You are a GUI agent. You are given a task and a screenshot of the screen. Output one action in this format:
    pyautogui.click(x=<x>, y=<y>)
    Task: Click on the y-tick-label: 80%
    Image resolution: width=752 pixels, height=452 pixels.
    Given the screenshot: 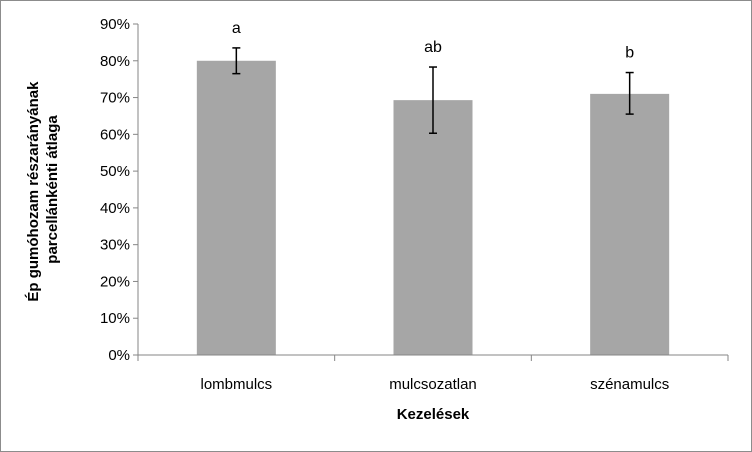 What is the action you would take?
    pyautogui.click(x=115, y=61)
    